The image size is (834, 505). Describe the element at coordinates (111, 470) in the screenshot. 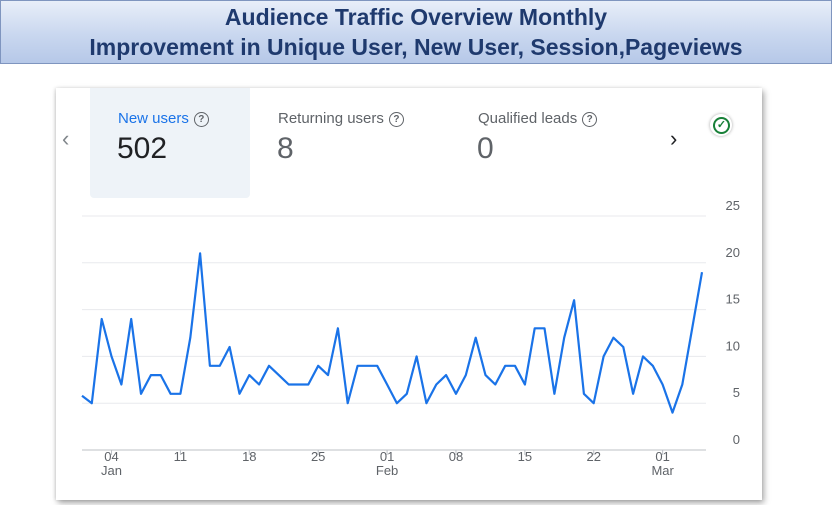

I see `x-tick-month-label: Jan` at that location.